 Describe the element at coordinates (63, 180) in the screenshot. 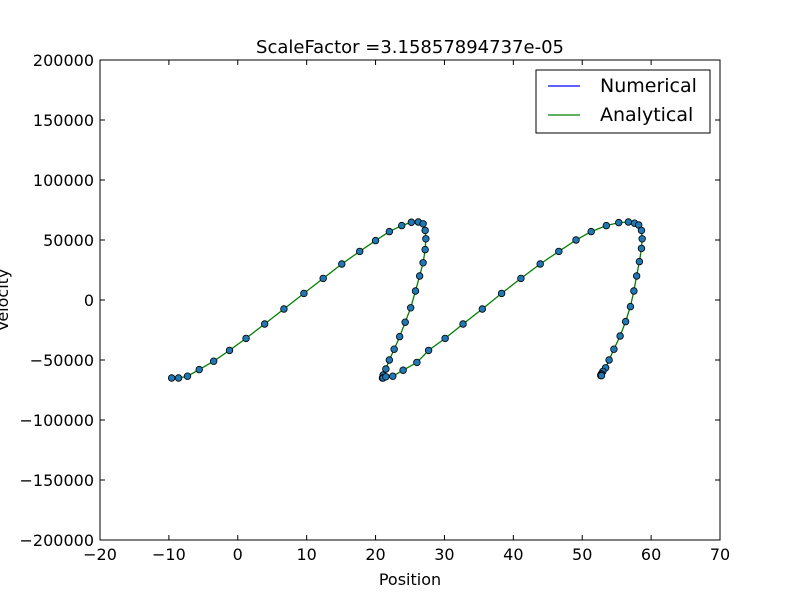

I see `y-tick-label: 100000` at that location.